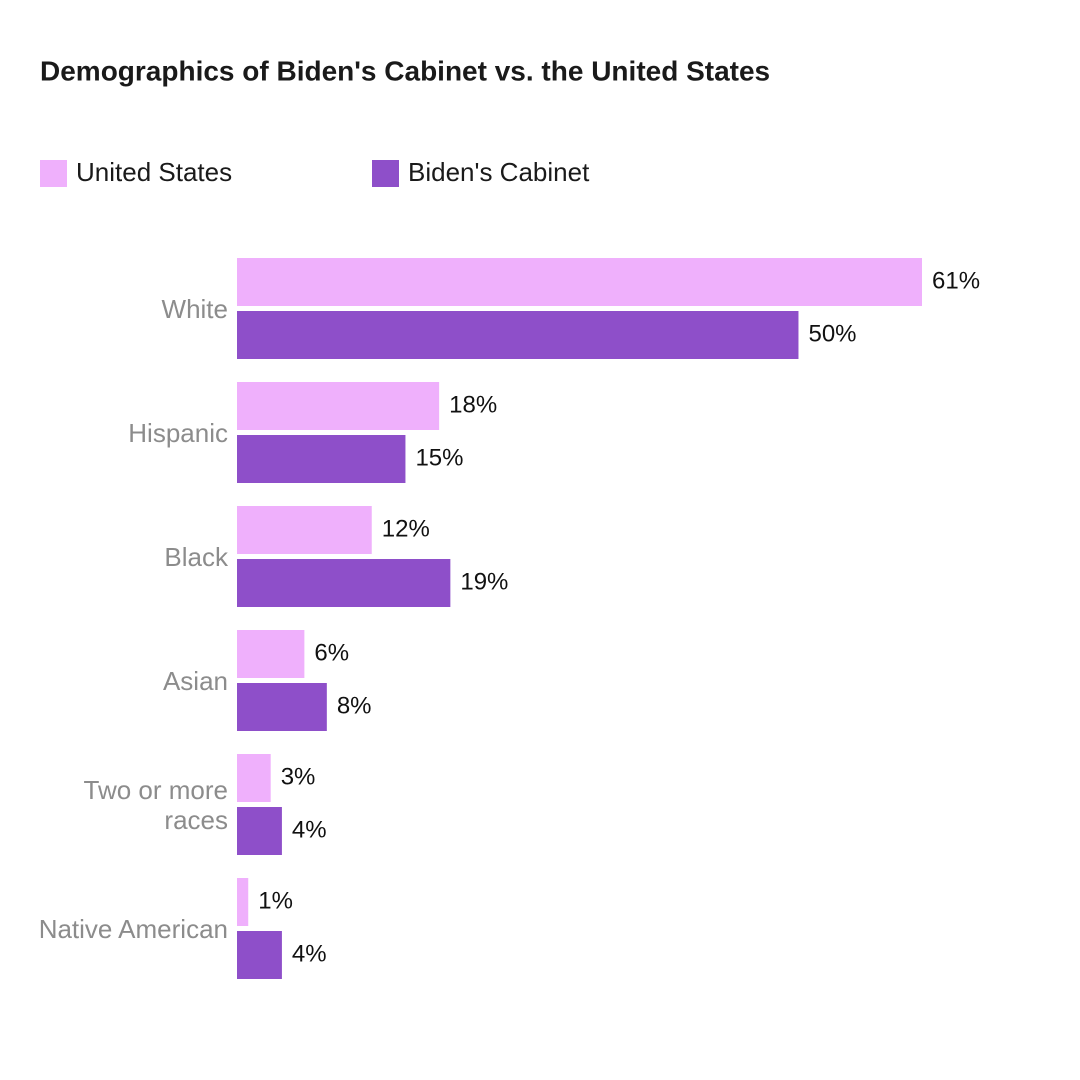 This screenshot has height=1080, width=1080. Describe the element at coordinates (499, 172) in the screenshot. I see `legend-label: Biden's Cabinet` at that location.